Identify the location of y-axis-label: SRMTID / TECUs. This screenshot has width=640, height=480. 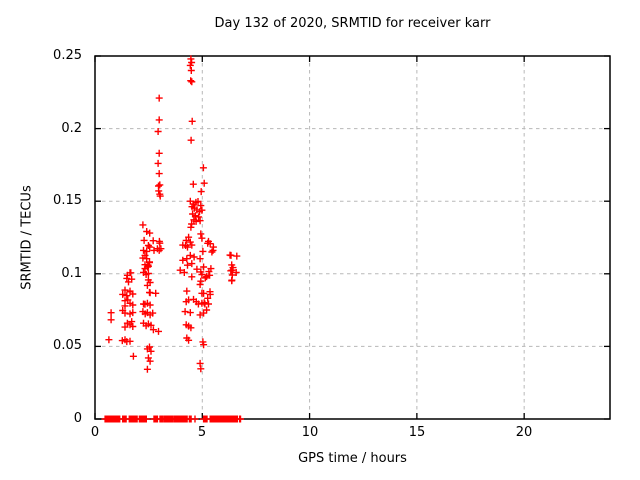
(27, 237).